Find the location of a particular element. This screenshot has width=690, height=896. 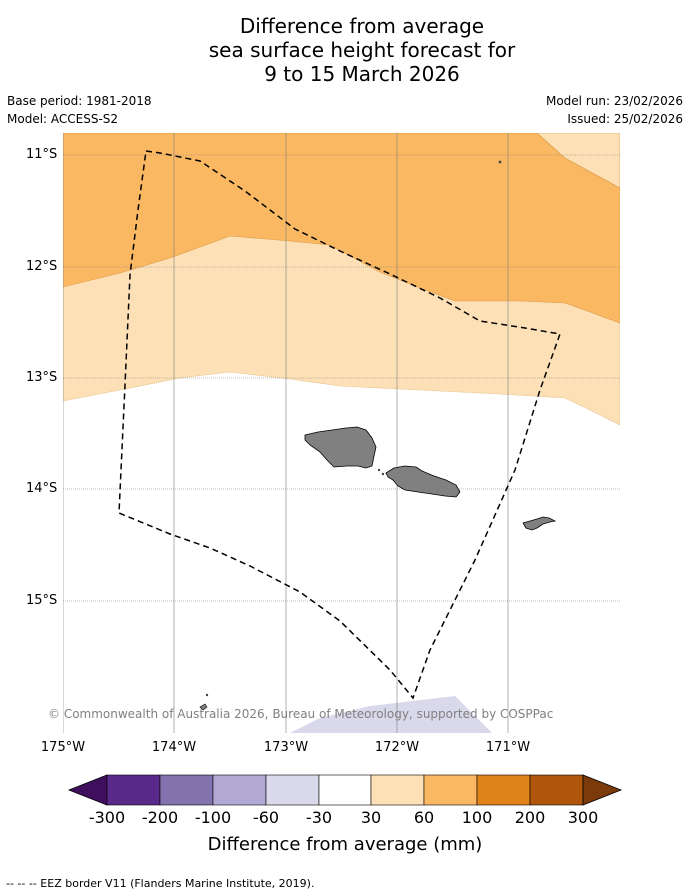

colorbar-tick-label: 30 is located at coordinates (371, 817).